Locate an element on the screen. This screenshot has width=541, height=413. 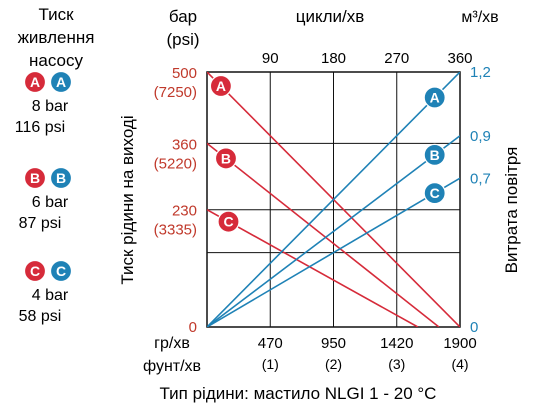
bottom-tick-sublabel: (2) is located at coordinates (333, 364).